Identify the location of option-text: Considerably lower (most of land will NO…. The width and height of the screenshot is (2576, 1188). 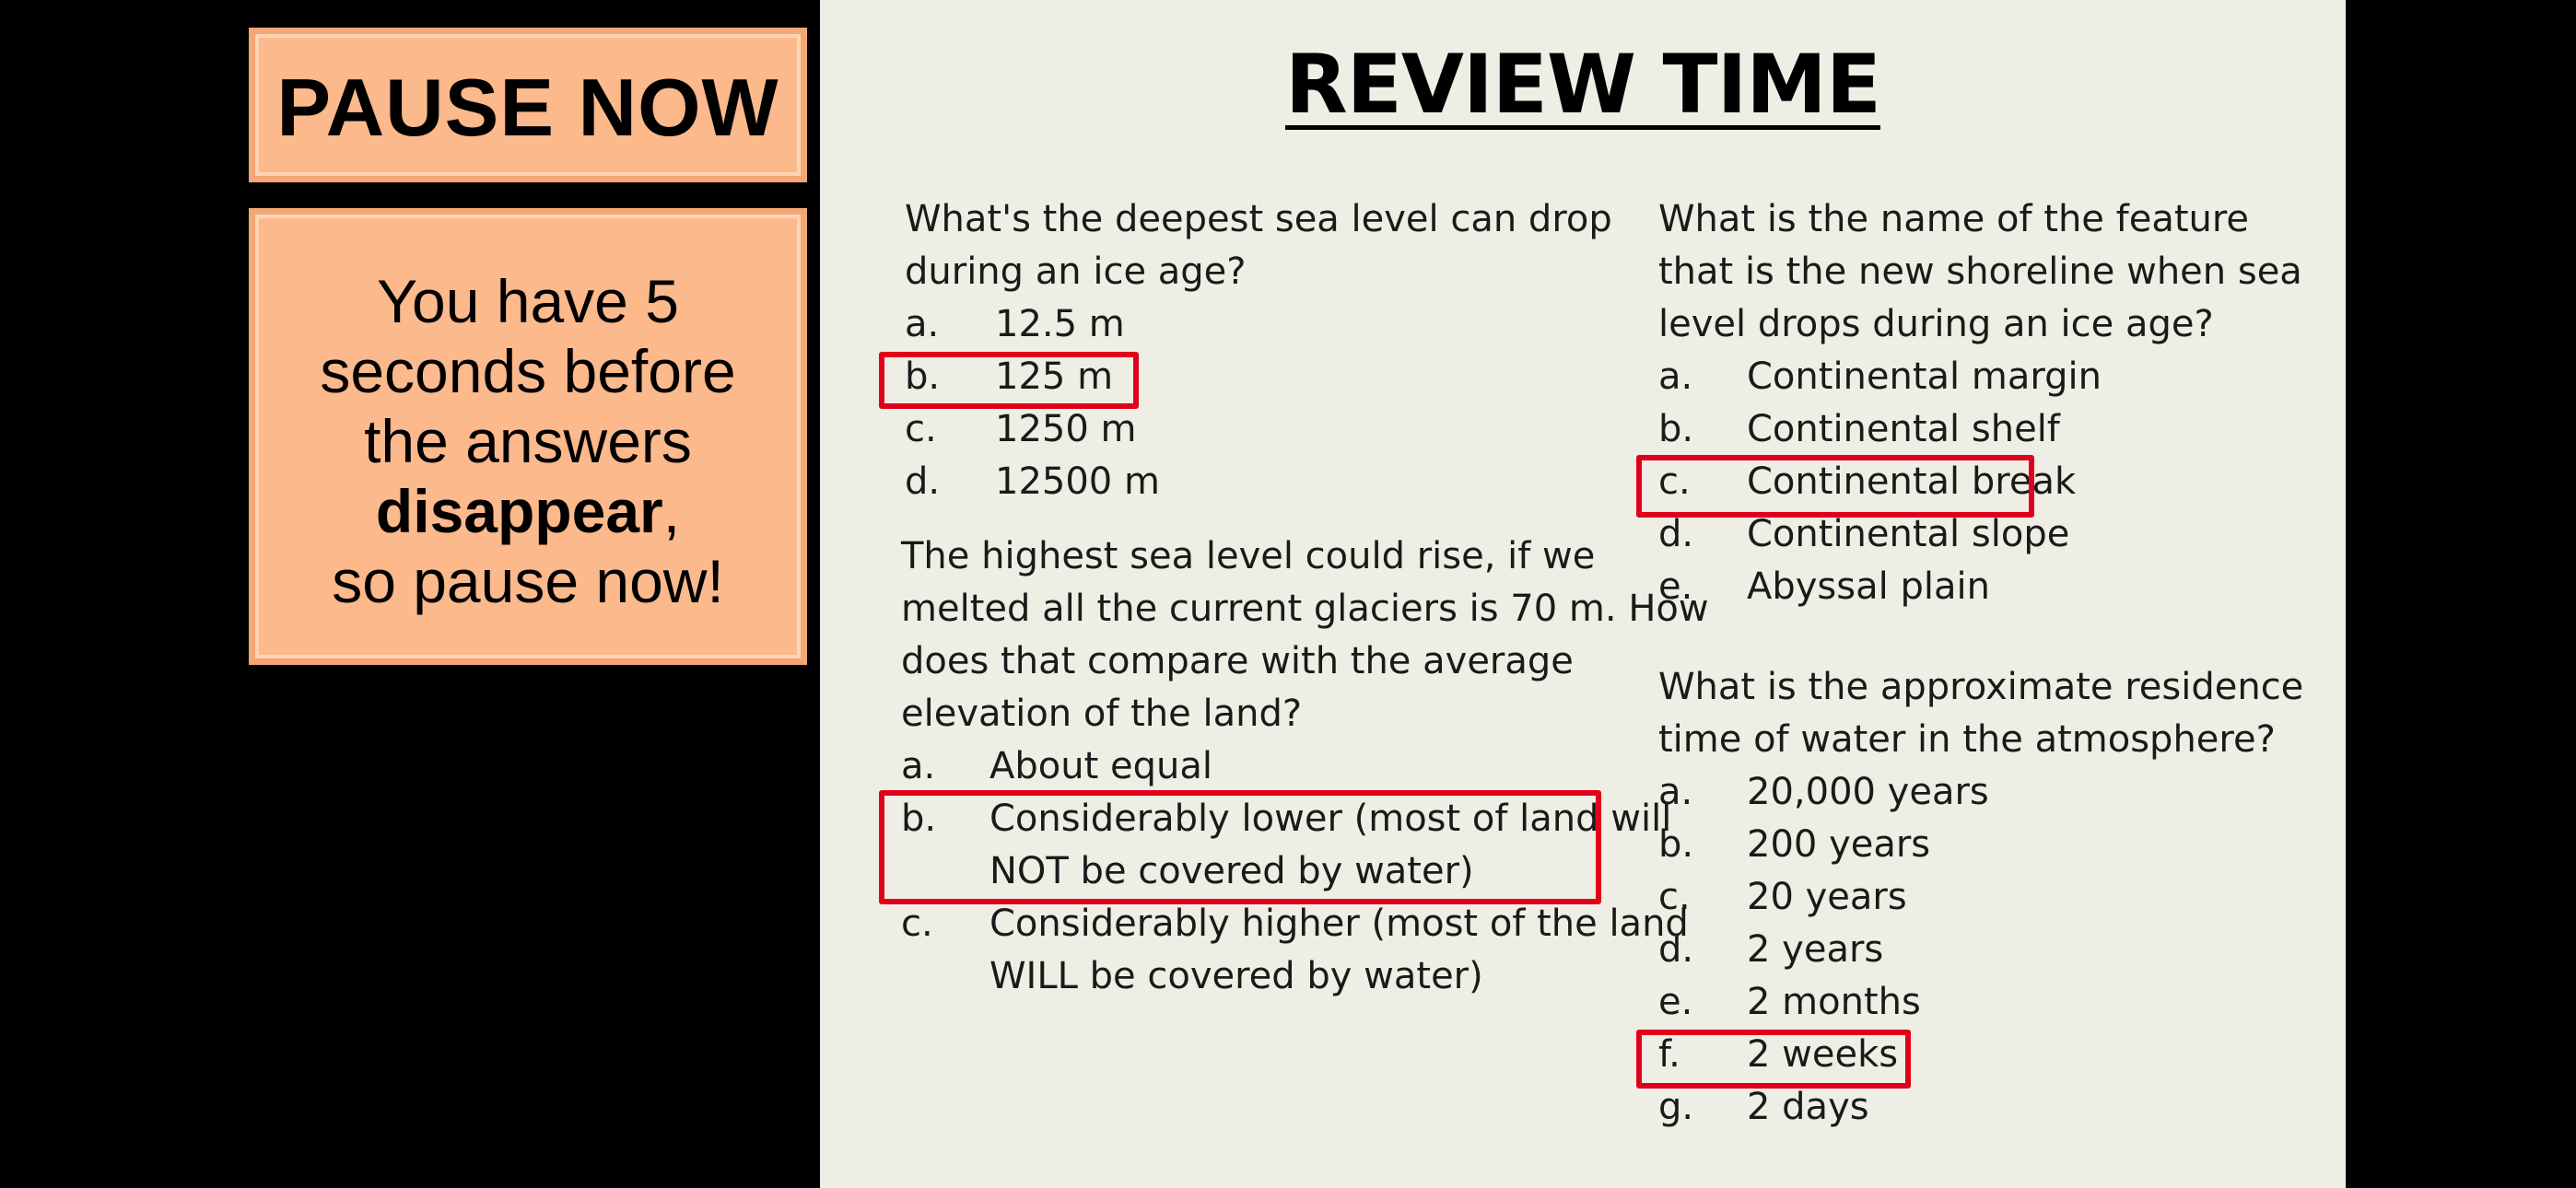
(1330, 845).